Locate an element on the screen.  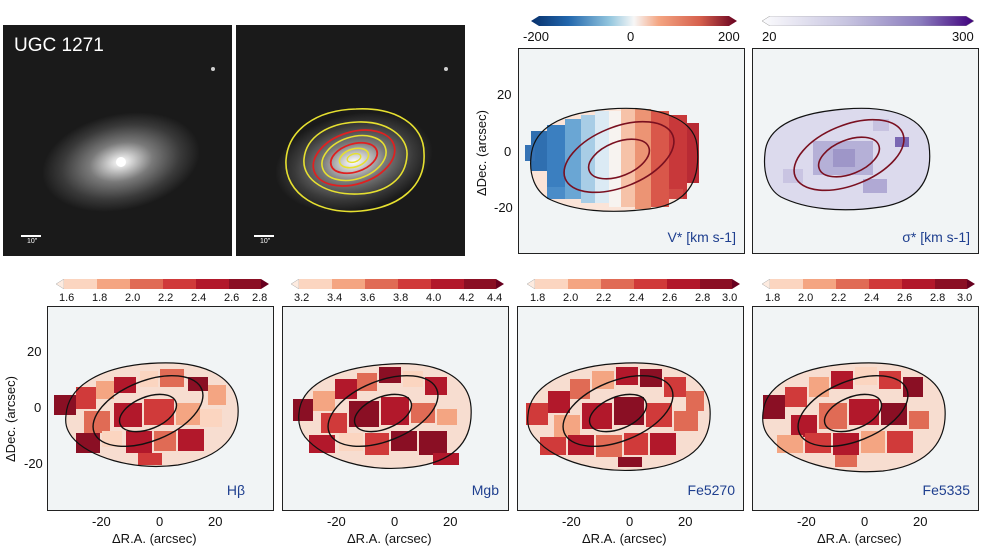
cbar-tick: 3.8 is located at coordinates (401, 298).